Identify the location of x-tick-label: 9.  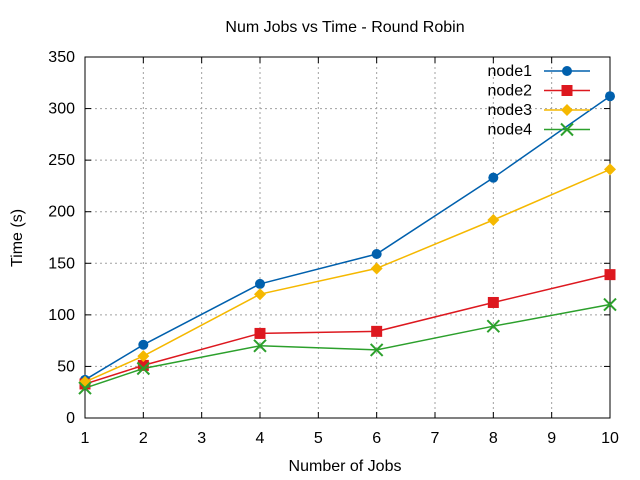
(551, 438).